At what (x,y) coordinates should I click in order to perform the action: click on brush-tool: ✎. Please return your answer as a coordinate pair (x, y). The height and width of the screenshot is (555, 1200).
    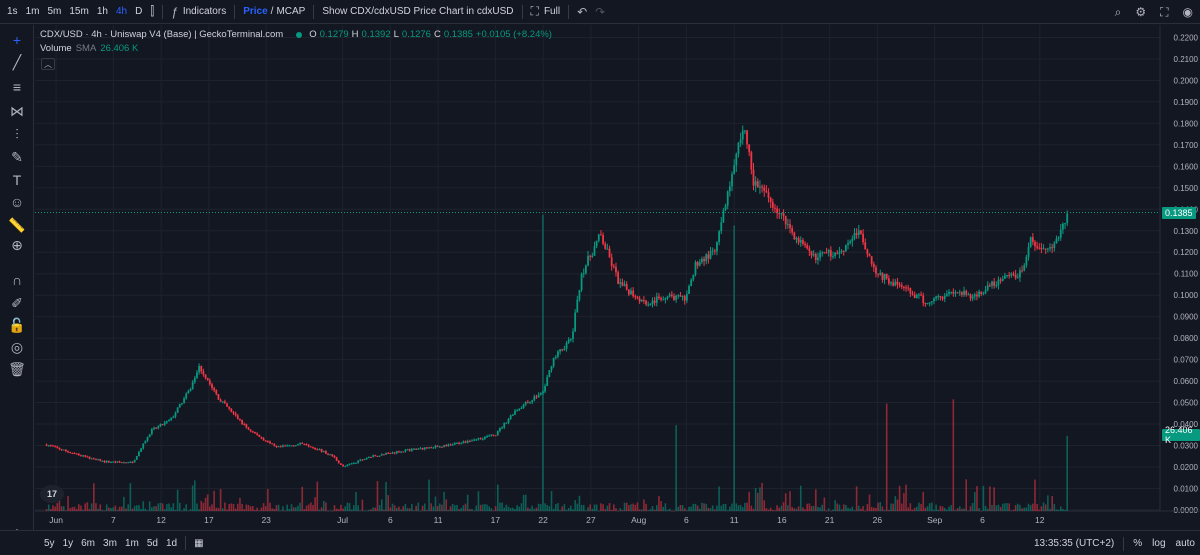
    Looking at the image, I should click on (17, 157).